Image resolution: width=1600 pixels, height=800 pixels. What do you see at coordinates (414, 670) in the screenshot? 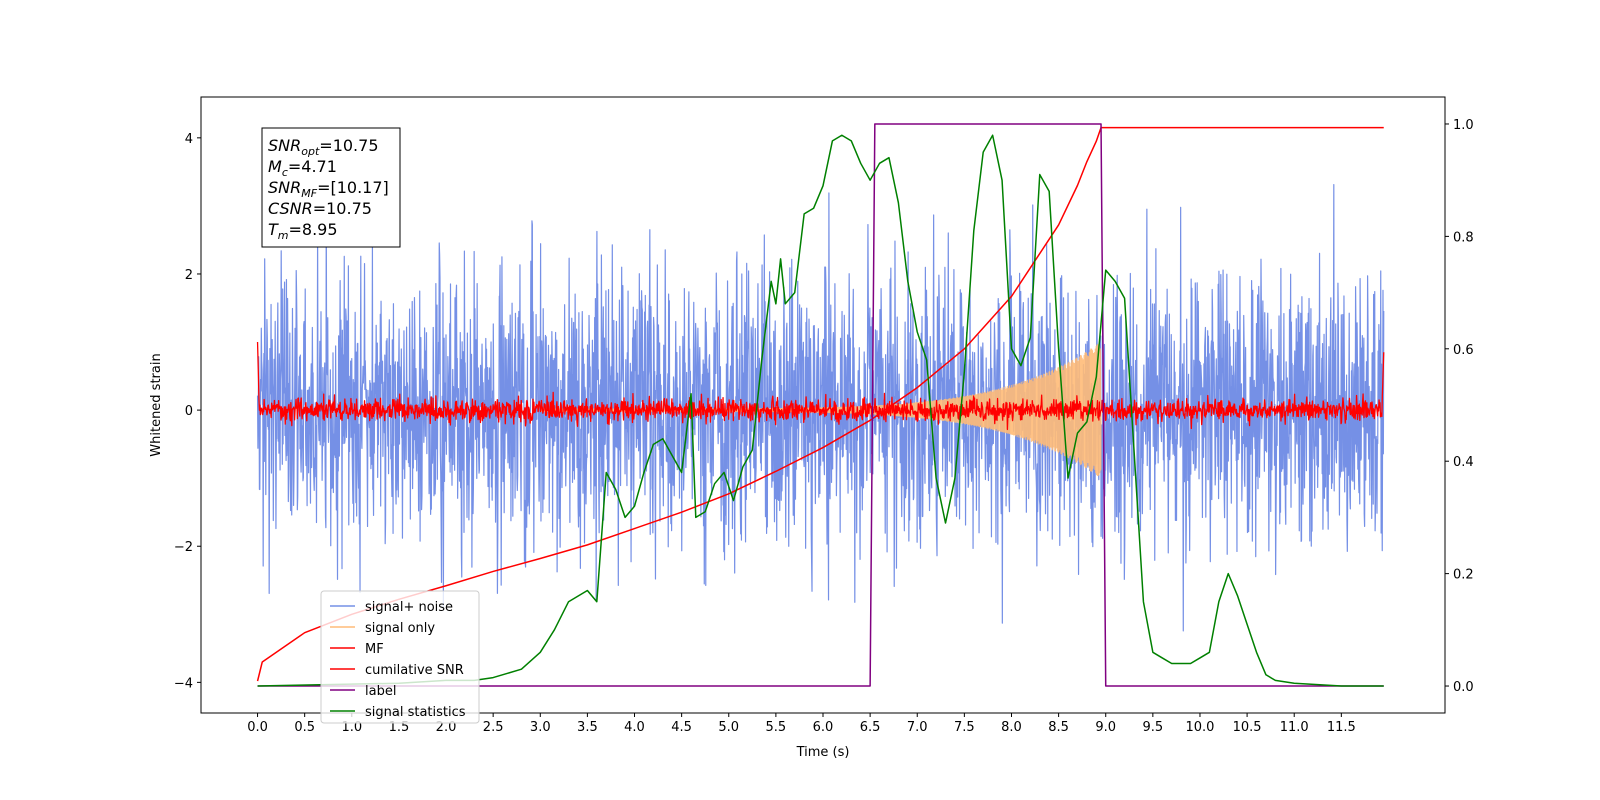
I see `legend-entry: cumilative SNR` at bounding box center [414, 670].